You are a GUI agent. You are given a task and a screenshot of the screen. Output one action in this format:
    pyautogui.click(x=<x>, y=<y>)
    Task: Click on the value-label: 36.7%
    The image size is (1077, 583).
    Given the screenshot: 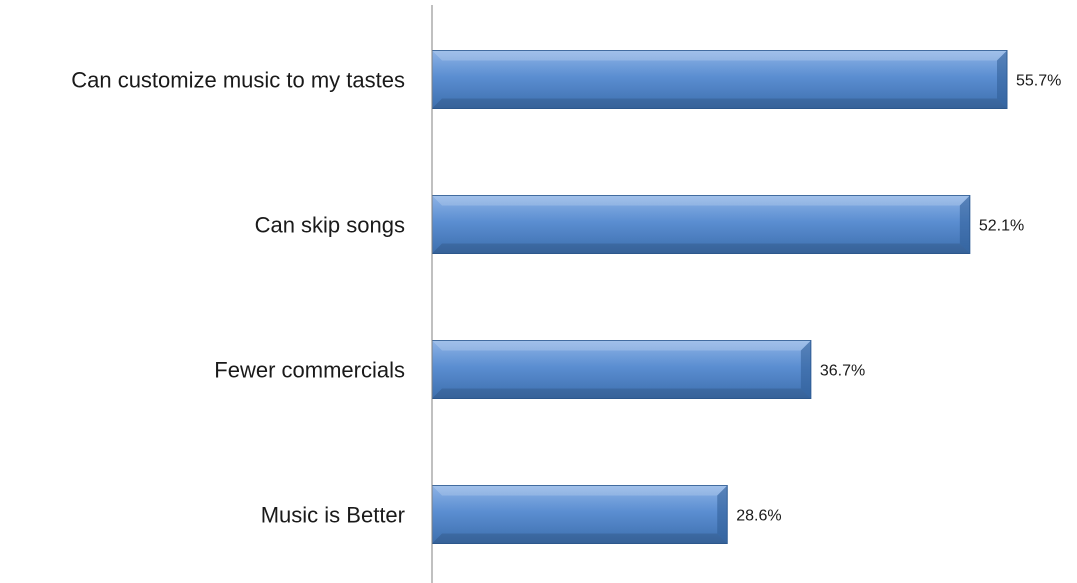 What is the action you would take?
    pyautogui.click(x=842, y=371)
    